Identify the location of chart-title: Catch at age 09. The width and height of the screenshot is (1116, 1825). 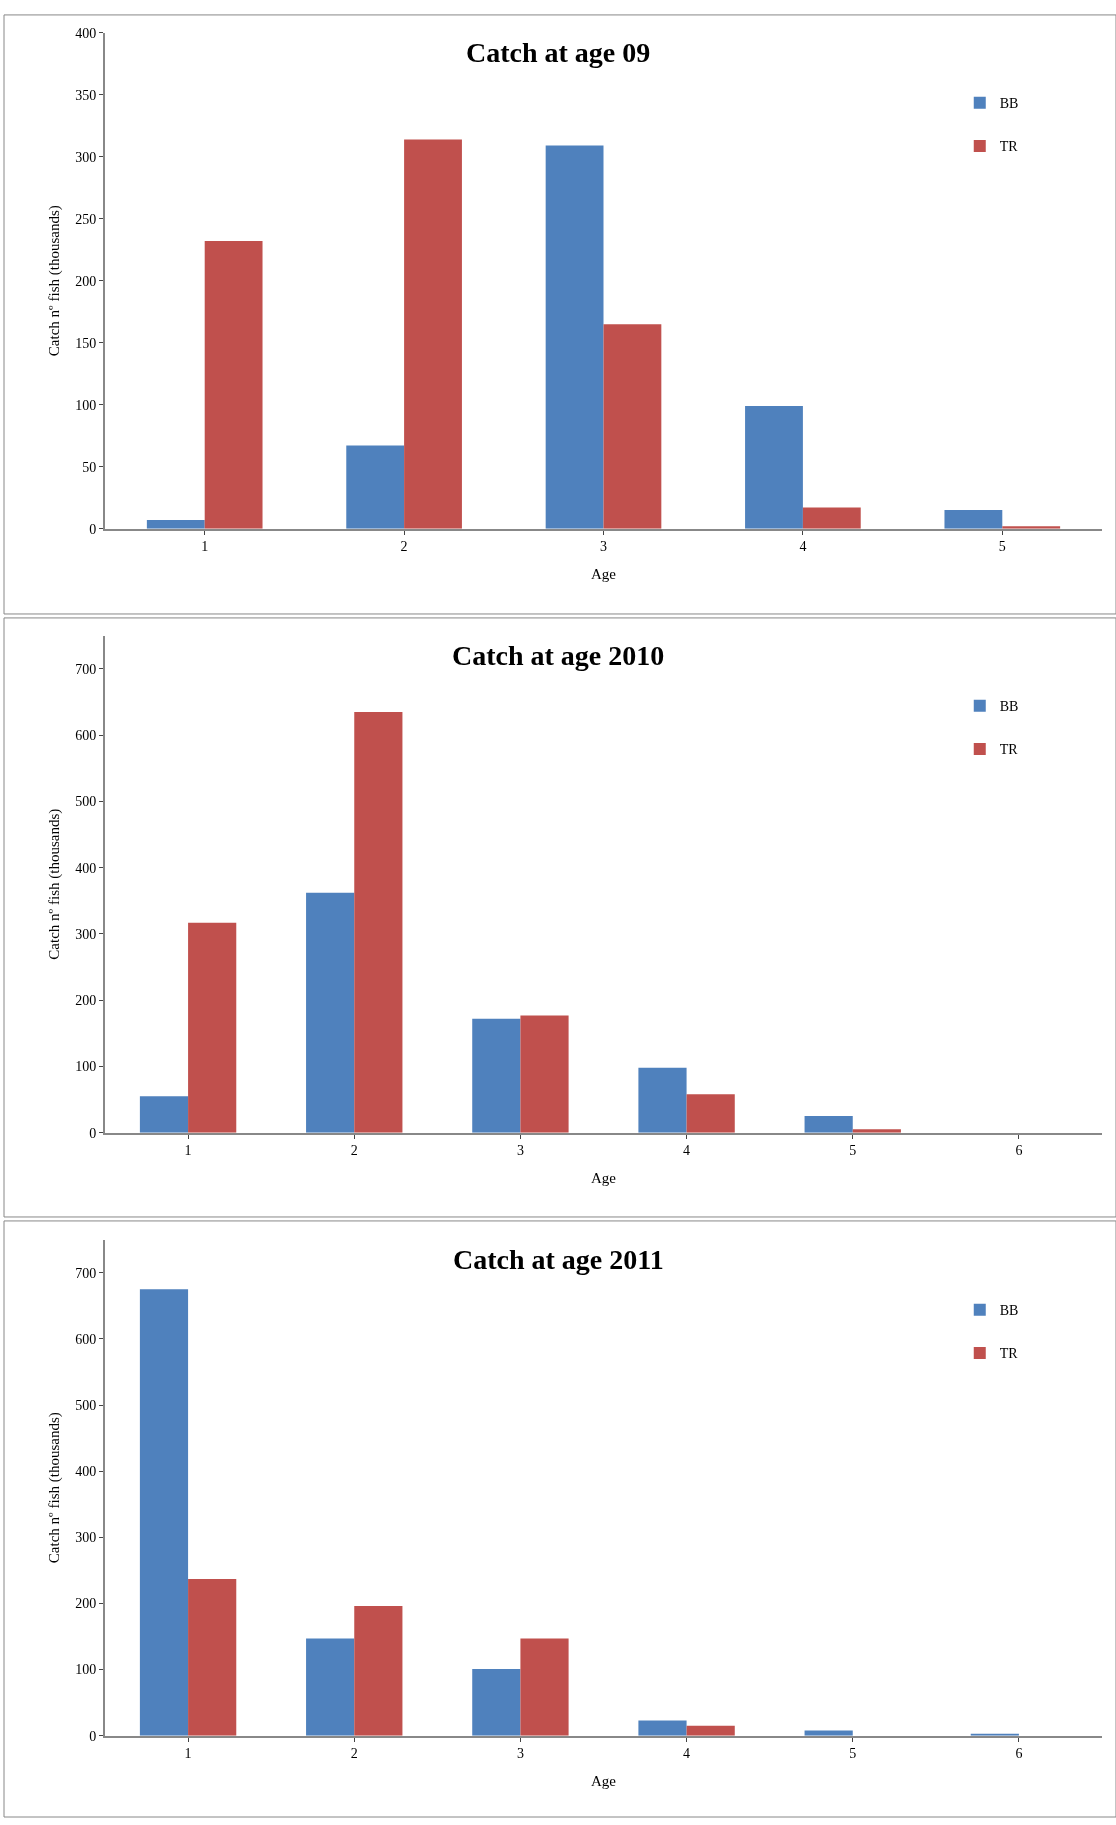
(558, 52).